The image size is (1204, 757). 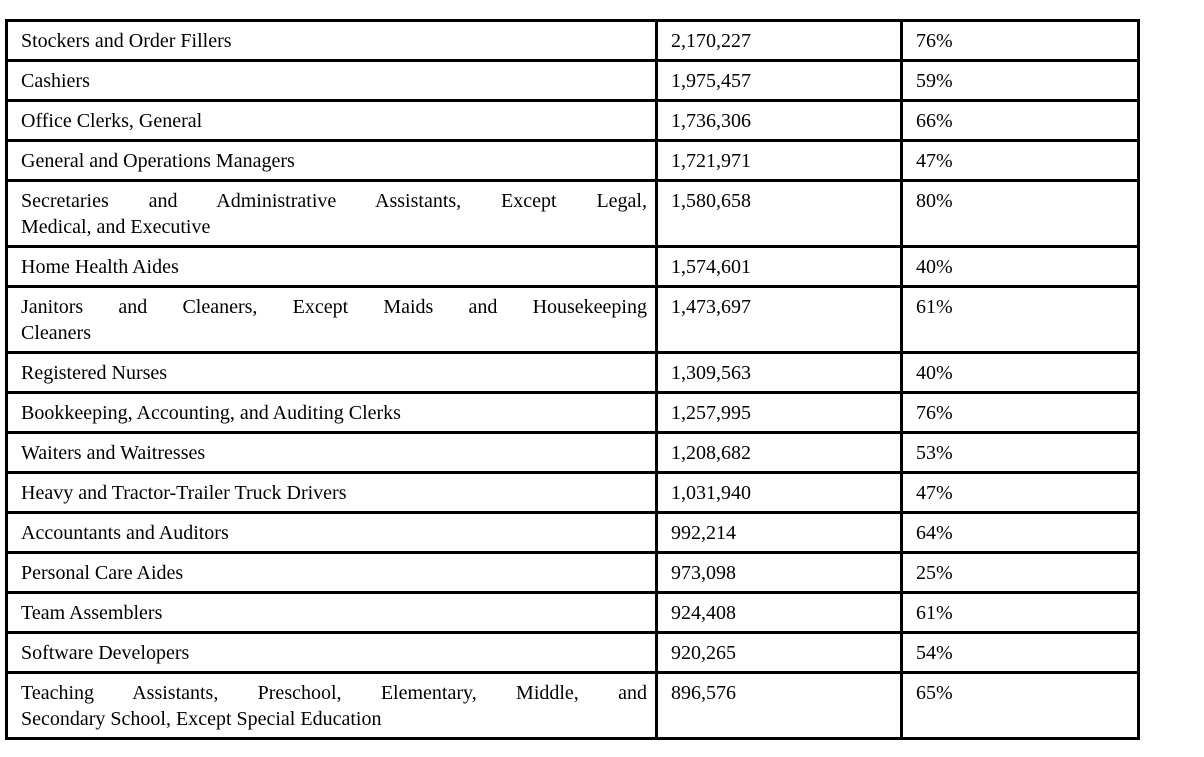 I want to click on table-row: Home Health Aides 1,574,601 40%, so click(x=572, y=266).